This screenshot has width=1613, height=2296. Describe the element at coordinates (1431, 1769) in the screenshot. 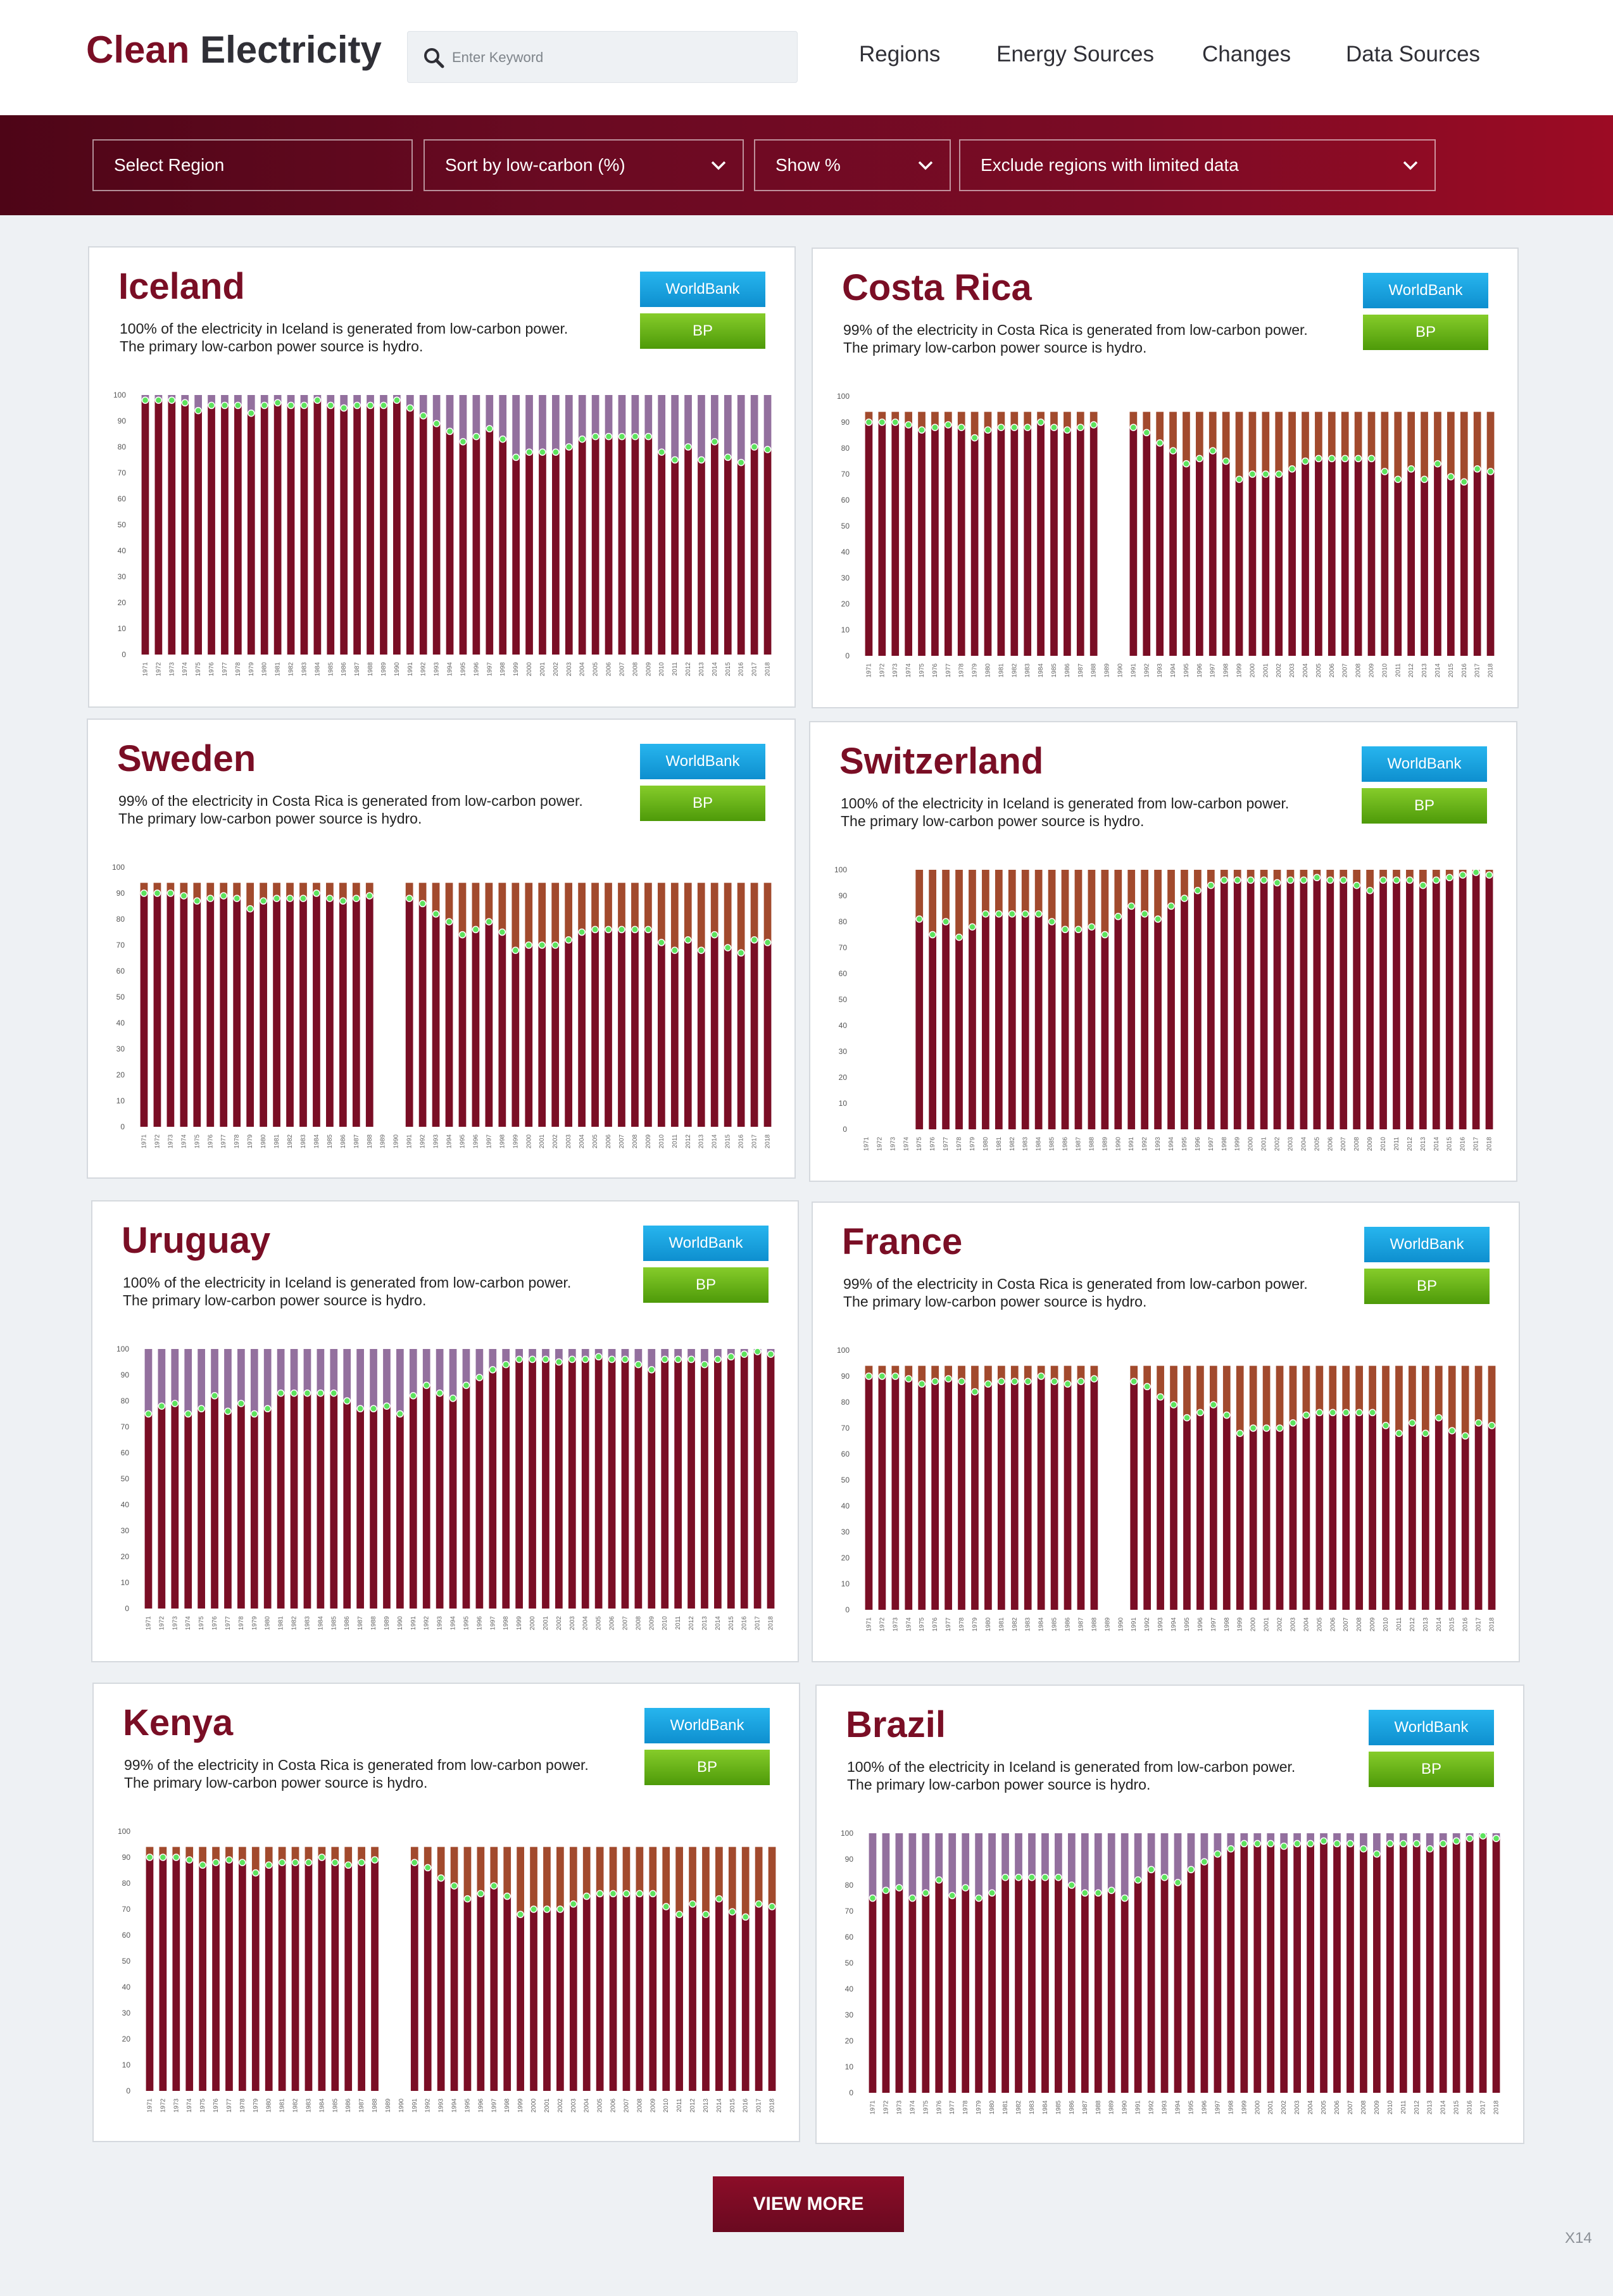

I see `bp-button: BP` at that location.